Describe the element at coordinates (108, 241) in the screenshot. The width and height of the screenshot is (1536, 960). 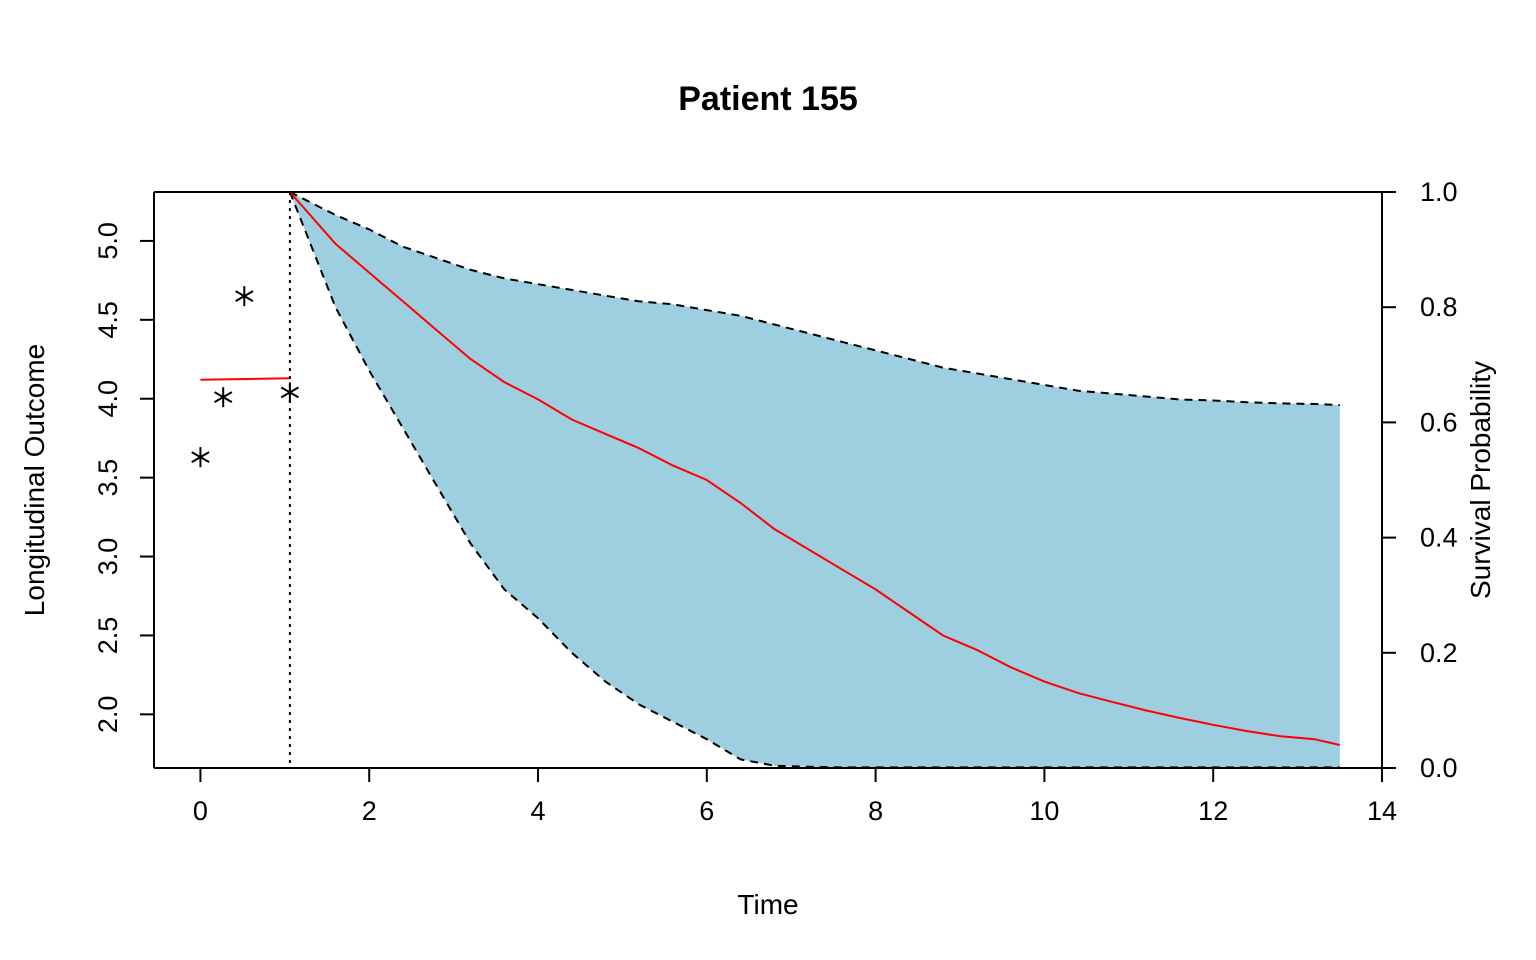
I see `y-left-tick-label: 5.0` at that location.